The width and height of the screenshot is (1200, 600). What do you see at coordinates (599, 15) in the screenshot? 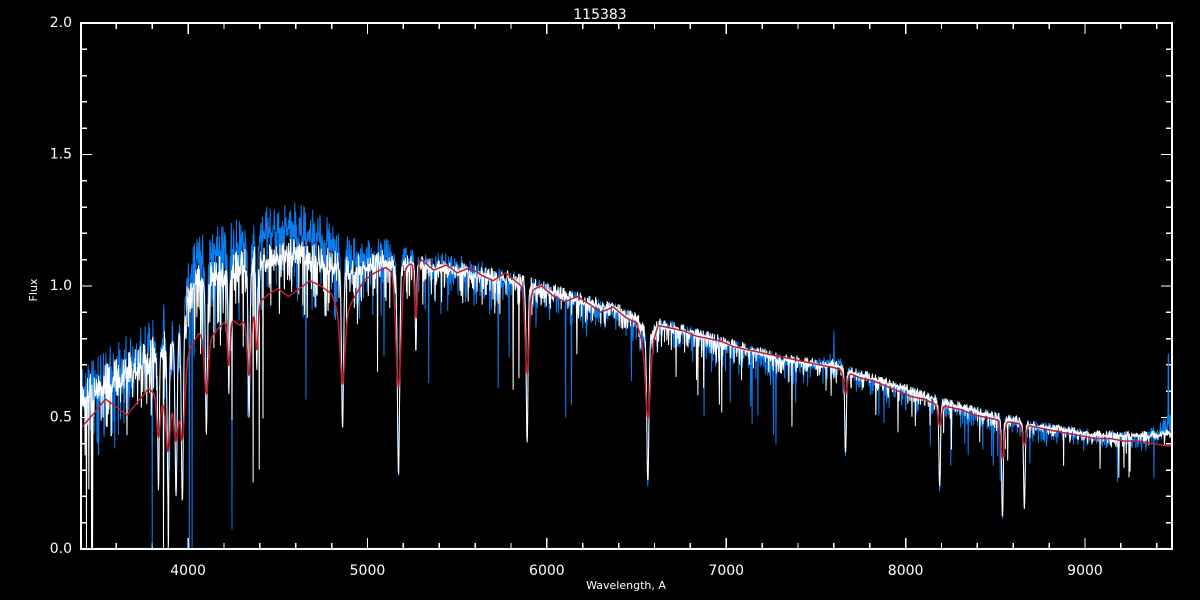
I see `page-title: 115383` at bounding box center [599, 15].